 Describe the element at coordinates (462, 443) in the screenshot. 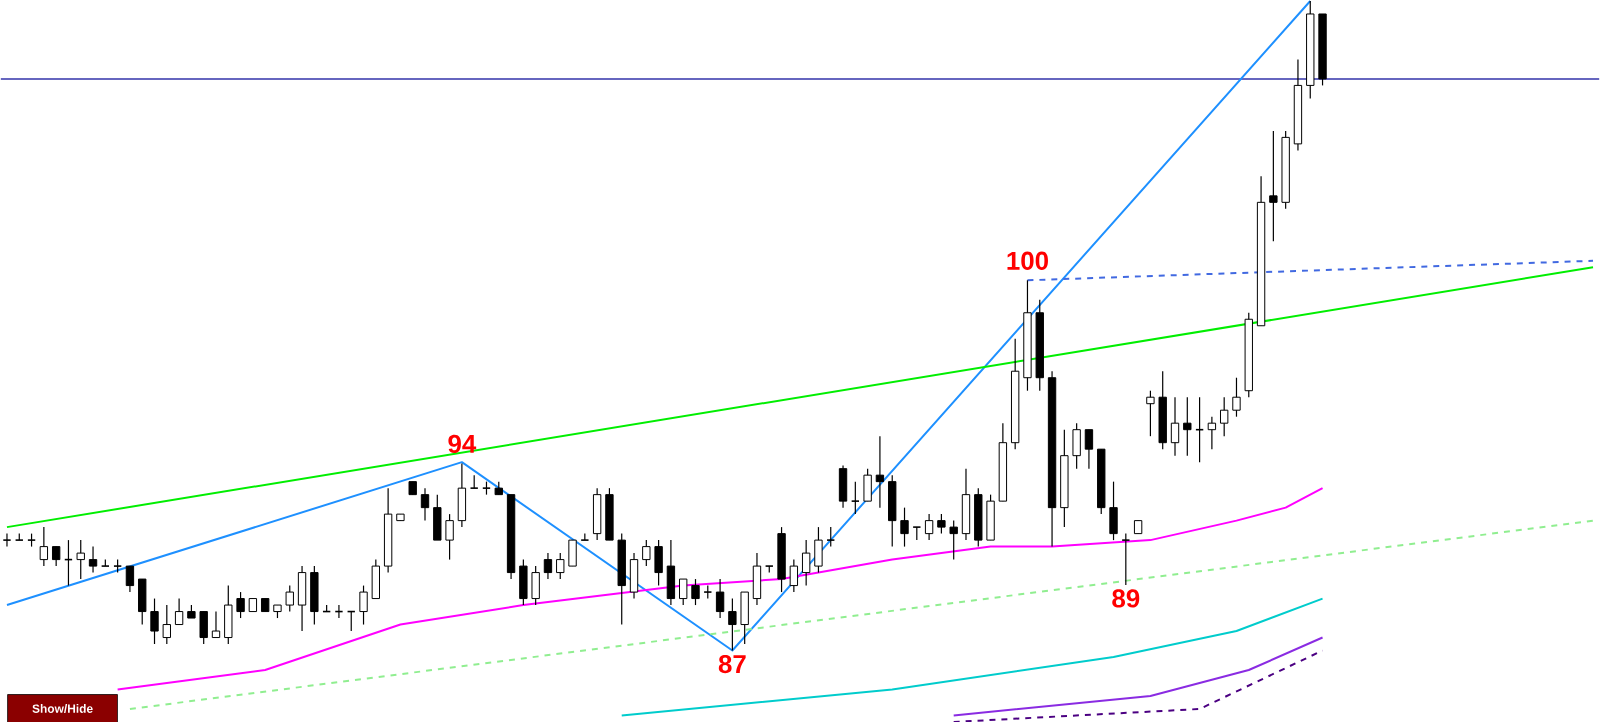

I see `annotation: 94` at that location.